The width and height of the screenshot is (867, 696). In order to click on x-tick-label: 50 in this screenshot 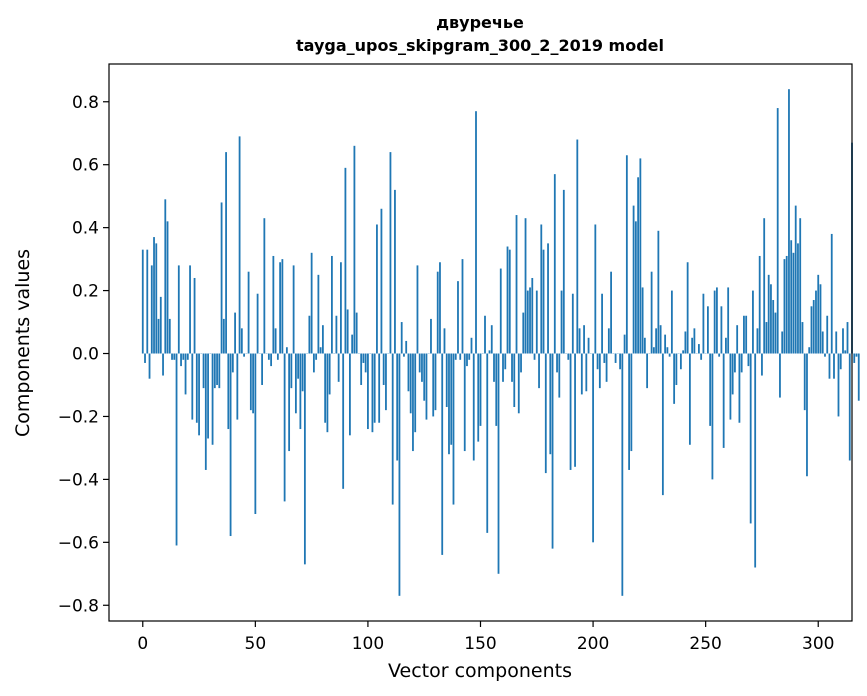, I will do `click(256, 644)`.